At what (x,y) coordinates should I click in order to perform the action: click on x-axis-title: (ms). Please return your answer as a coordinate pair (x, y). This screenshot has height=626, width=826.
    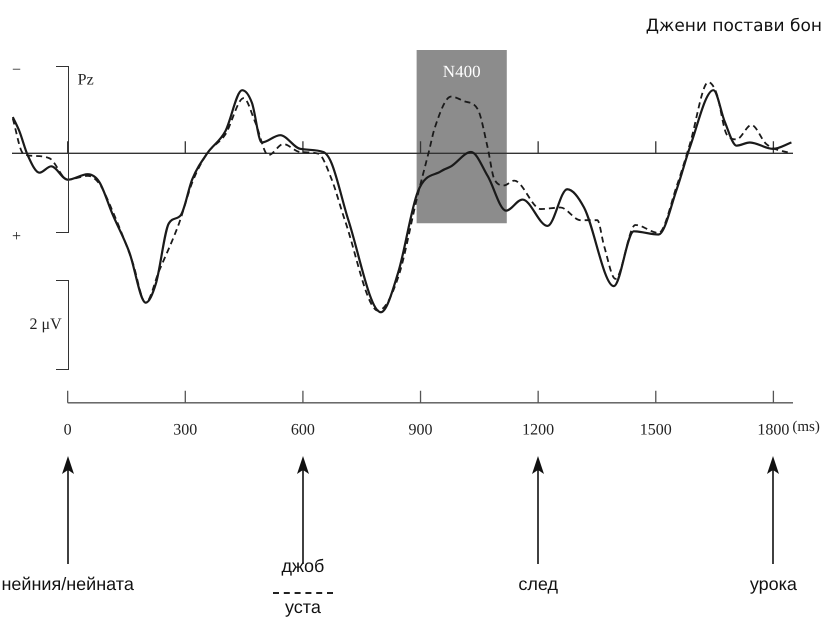
    Looking at the image, I should click on (806, 427).